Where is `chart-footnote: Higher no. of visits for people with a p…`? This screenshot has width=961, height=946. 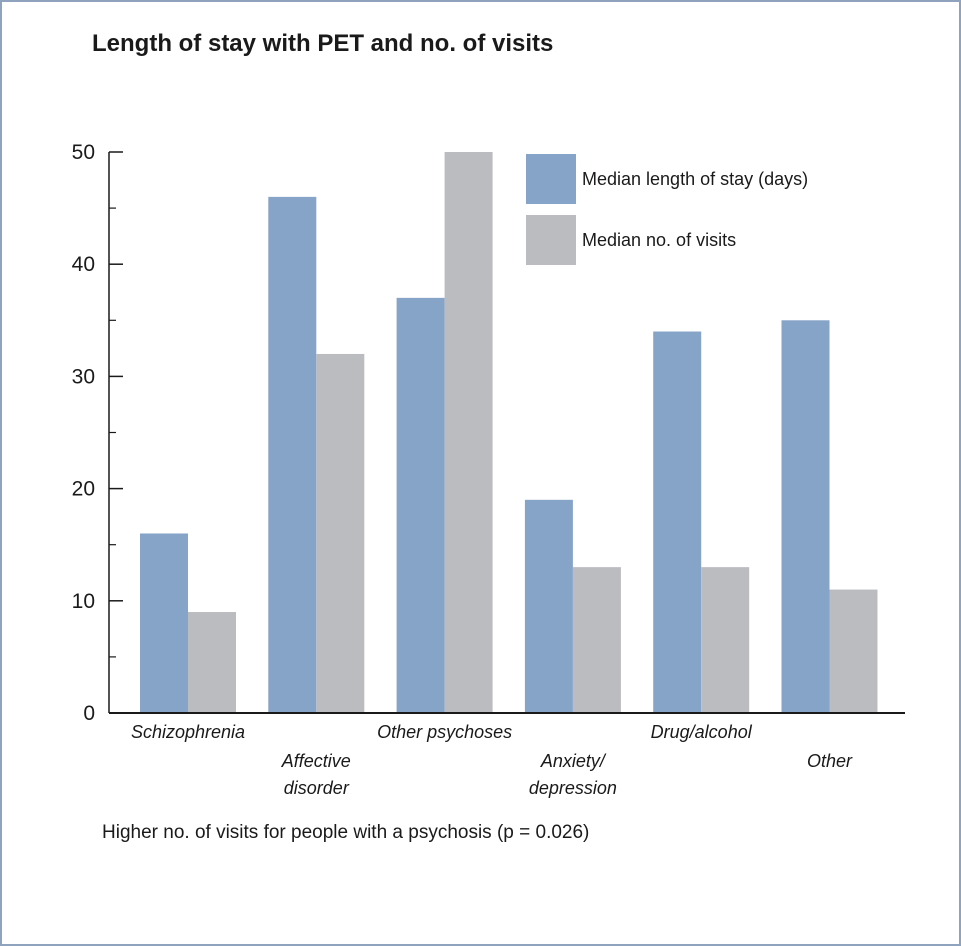 chart-footnote: Higher no. of visits for people with a p… is located at coordinates (346, 832).